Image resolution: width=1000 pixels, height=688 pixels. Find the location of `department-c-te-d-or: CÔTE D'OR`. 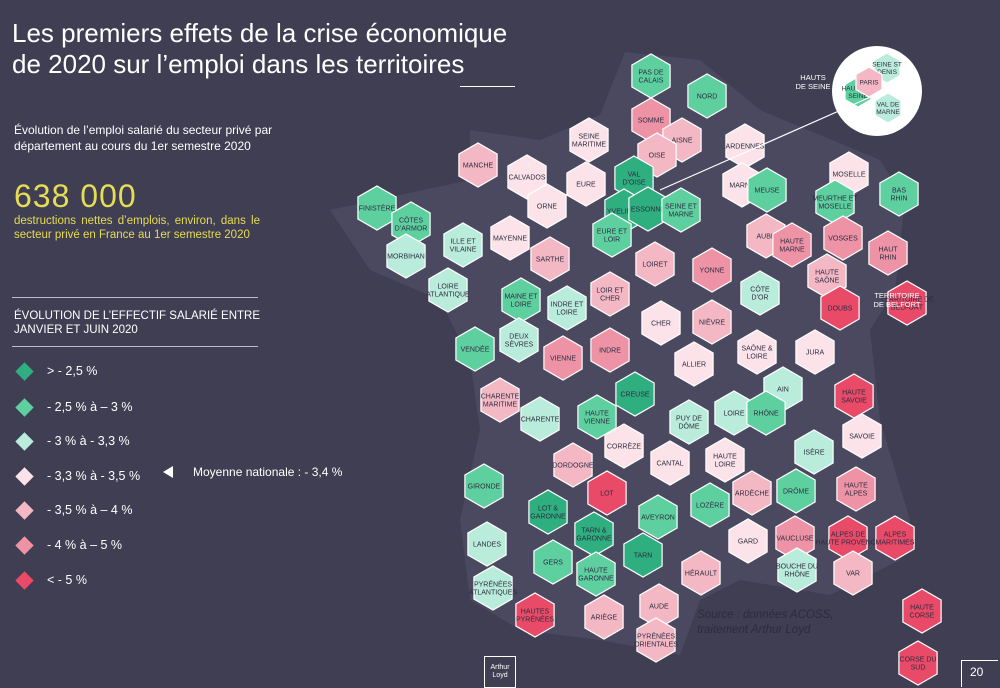

department-c-te-d-or: CÔTE D'OR is located at coordinates (760, 293).